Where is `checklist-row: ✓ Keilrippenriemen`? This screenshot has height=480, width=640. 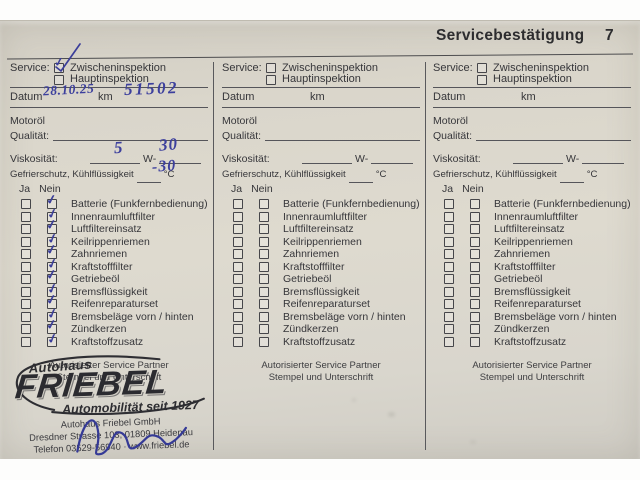 checklist-row: ✓ Keilrippenriemen is located at coordinates (109, 239).